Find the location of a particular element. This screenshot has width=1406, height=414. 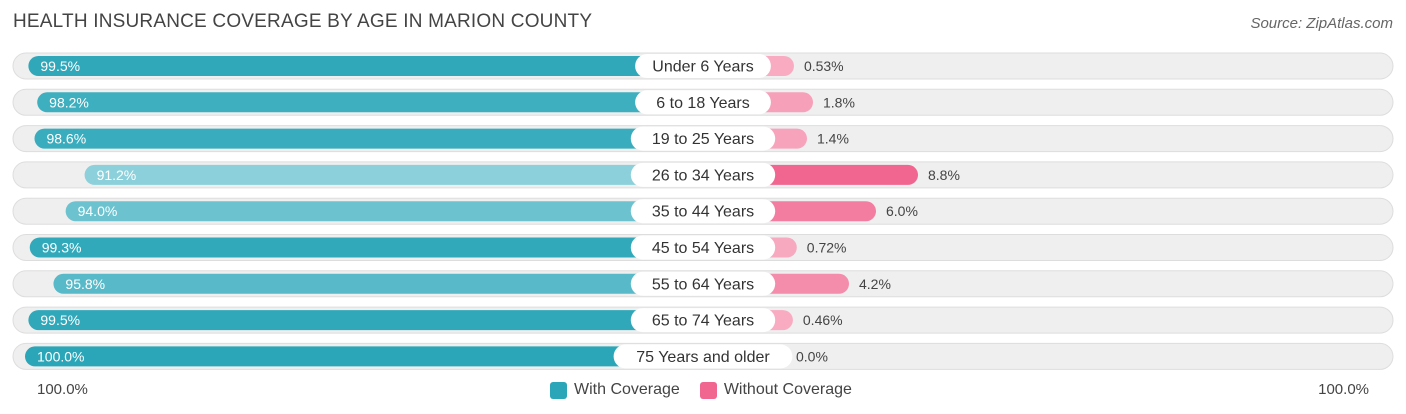

chart-row: 91.2% 8.8% 26 to 34 Years is located at coordinates (703, 175).